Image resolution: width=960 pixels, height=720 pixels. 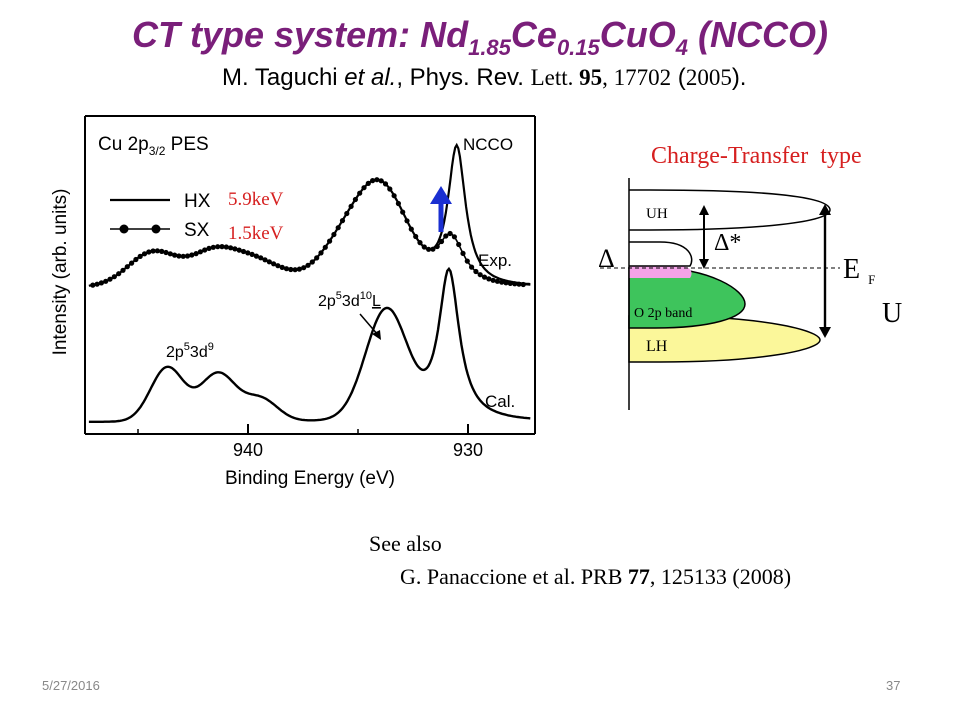 What do you see at coordinates (488, 144) in the screenshot?
I see `sample-label: NCCO` at bounding box center [488, 144].